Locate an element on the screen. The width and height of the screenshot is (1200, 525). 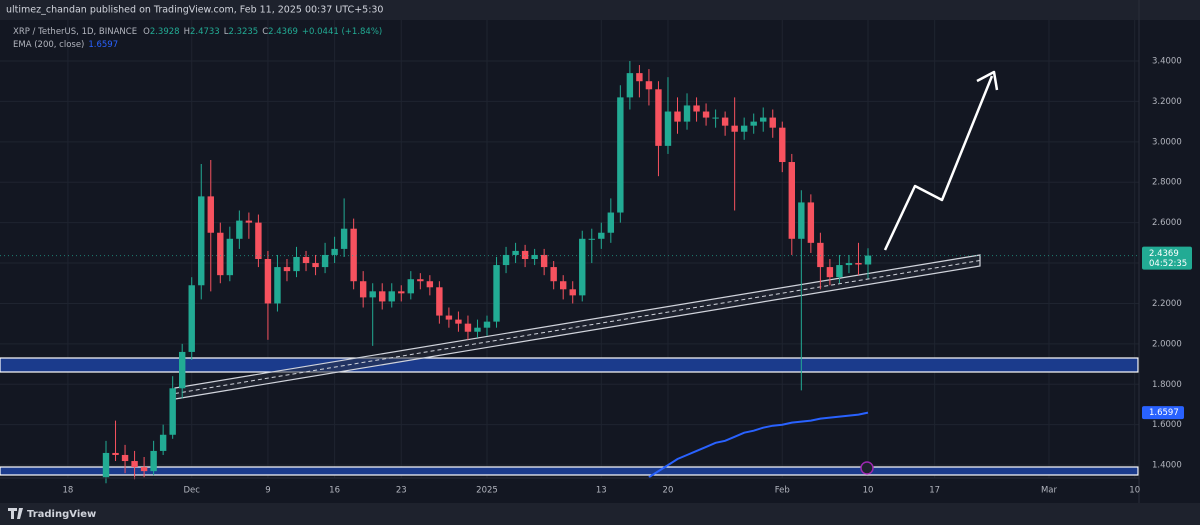
countdown: 04:52:35 is located at coordinates (1168, 264).